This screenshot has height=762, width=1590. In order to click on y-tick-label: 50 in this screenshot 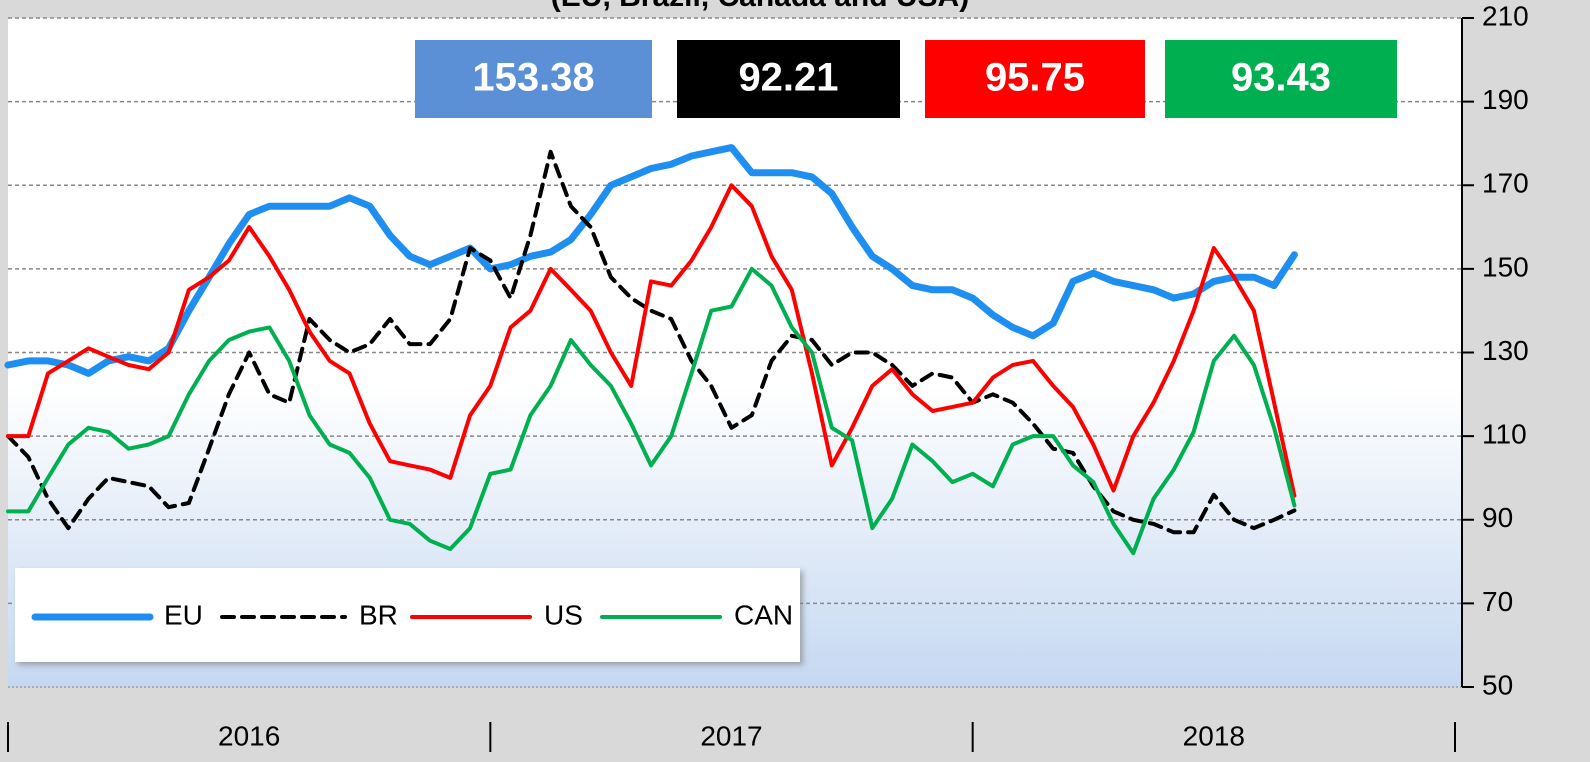, I will do `click(1497, 684)`.